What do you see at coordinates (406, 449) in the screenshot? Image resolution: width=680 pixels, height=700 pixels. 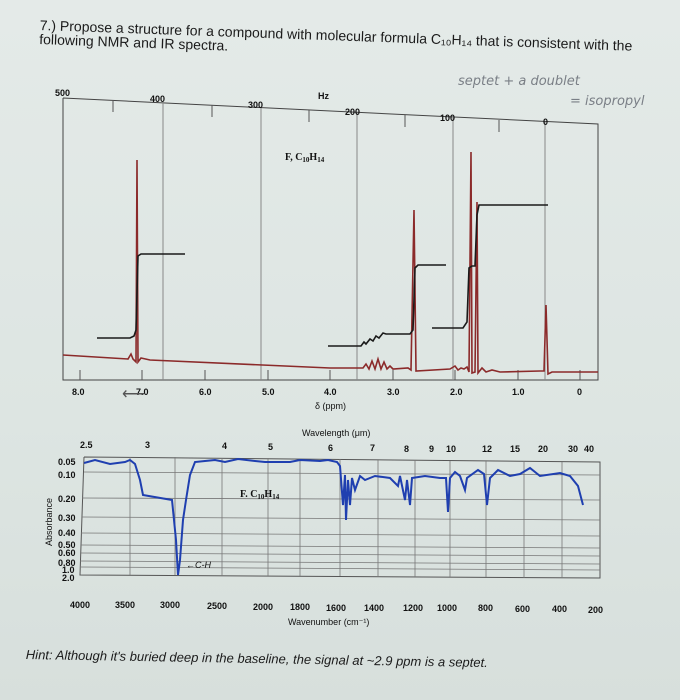 I see `svg-text: 8` at bounding box center [406, 449].